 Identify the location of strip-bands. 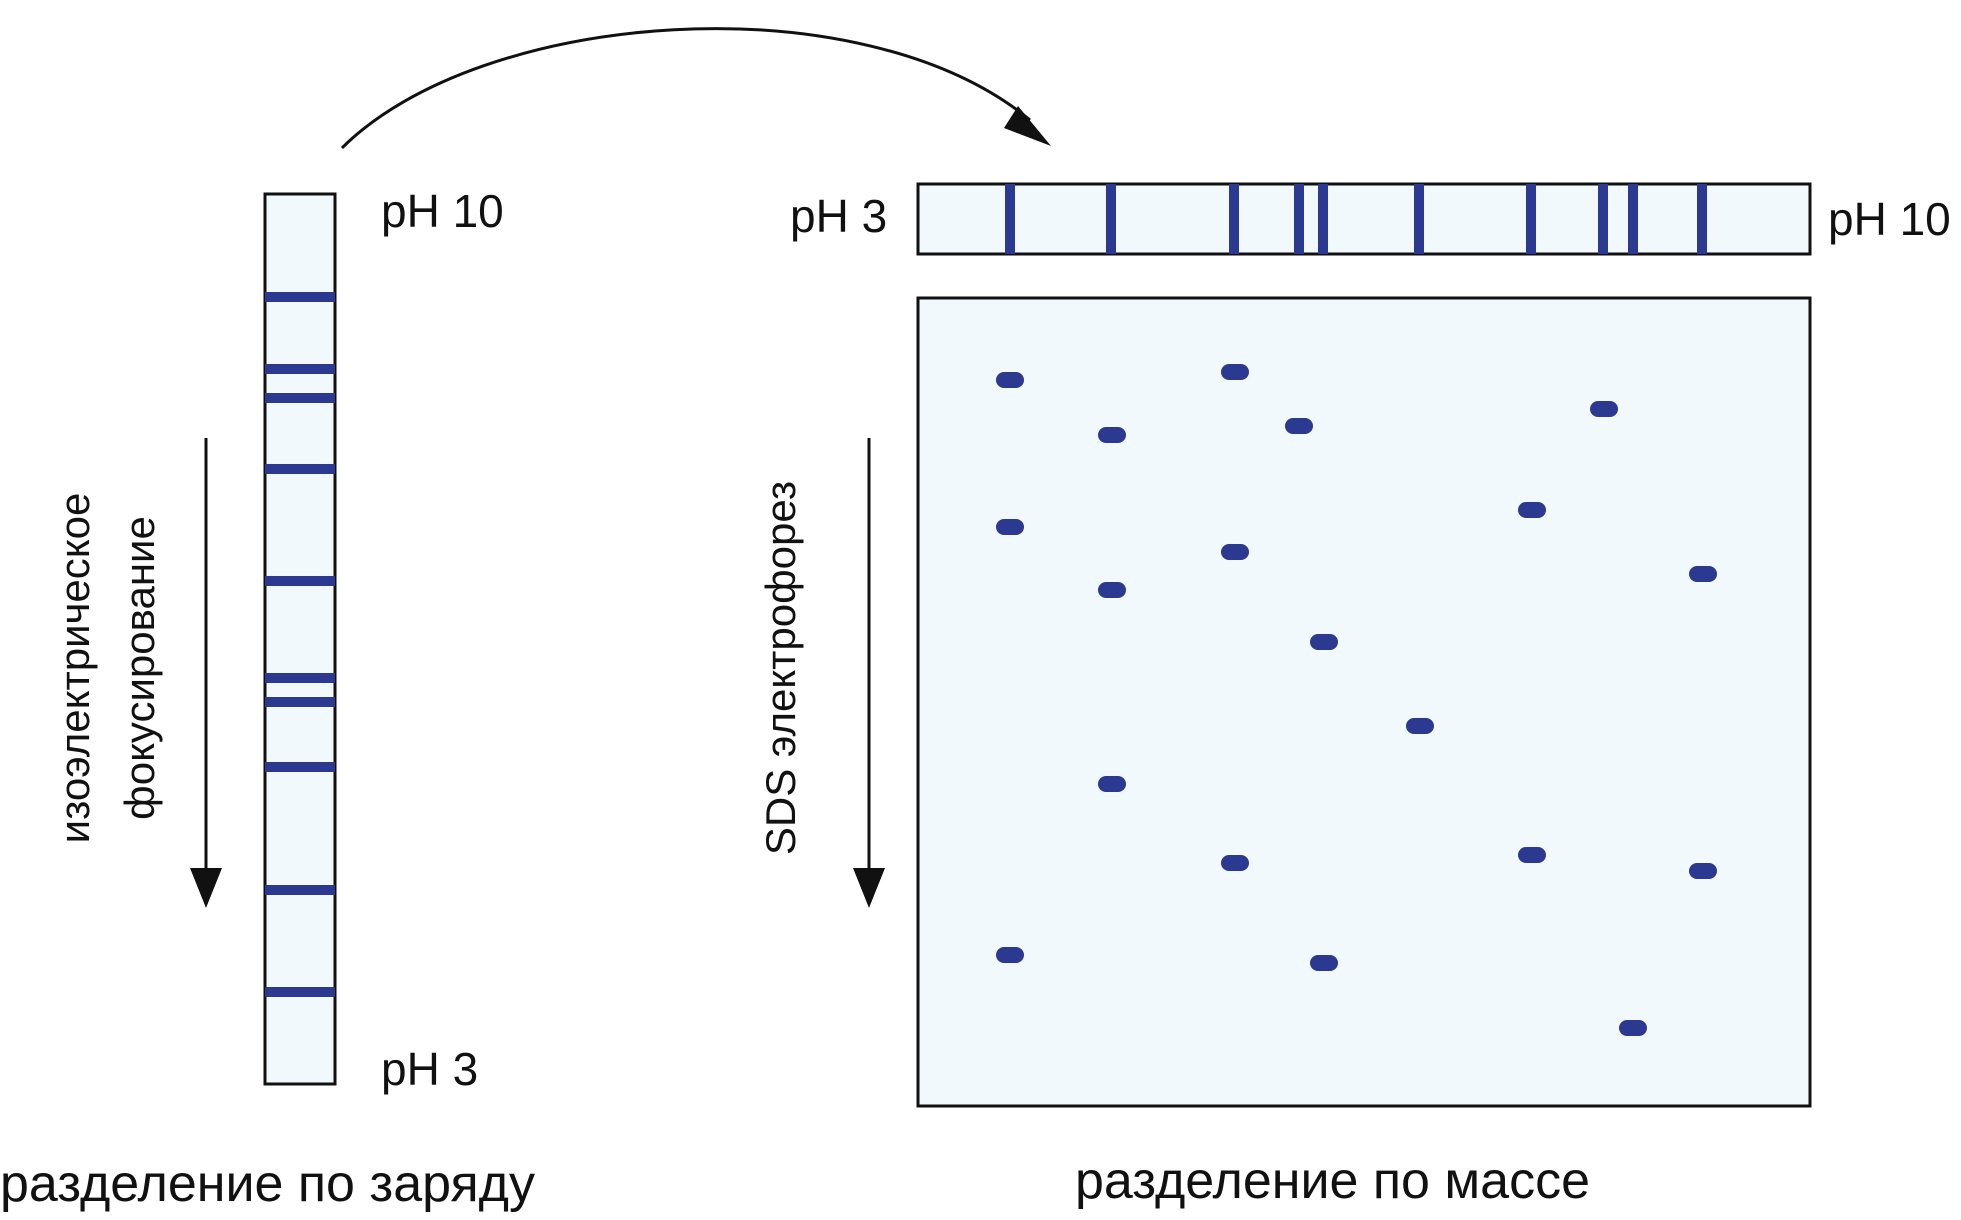
(1356, 219).